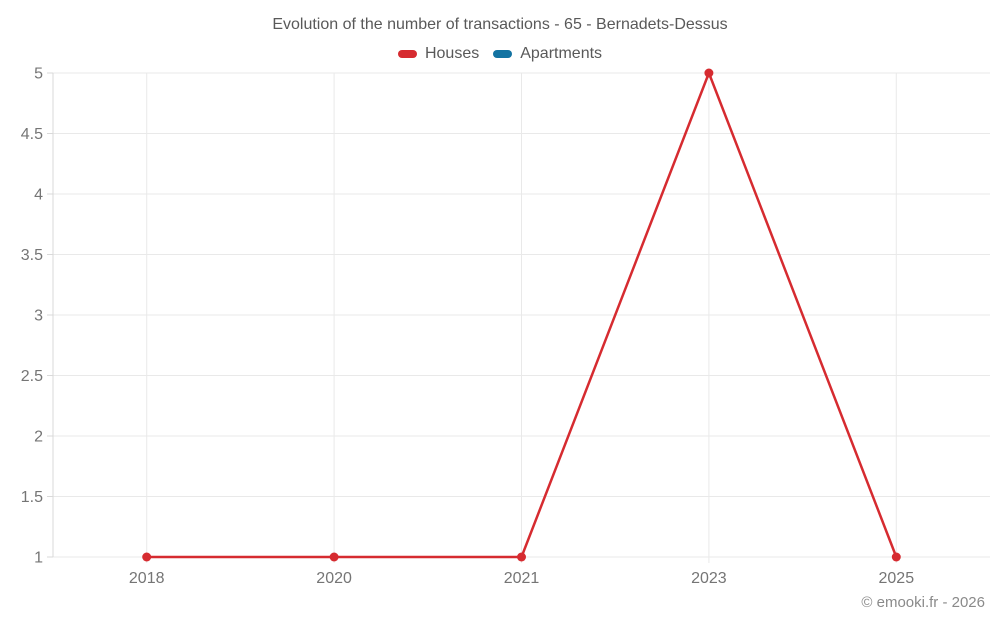  I want to click on data-point-houses-2018, so click(147, 557).